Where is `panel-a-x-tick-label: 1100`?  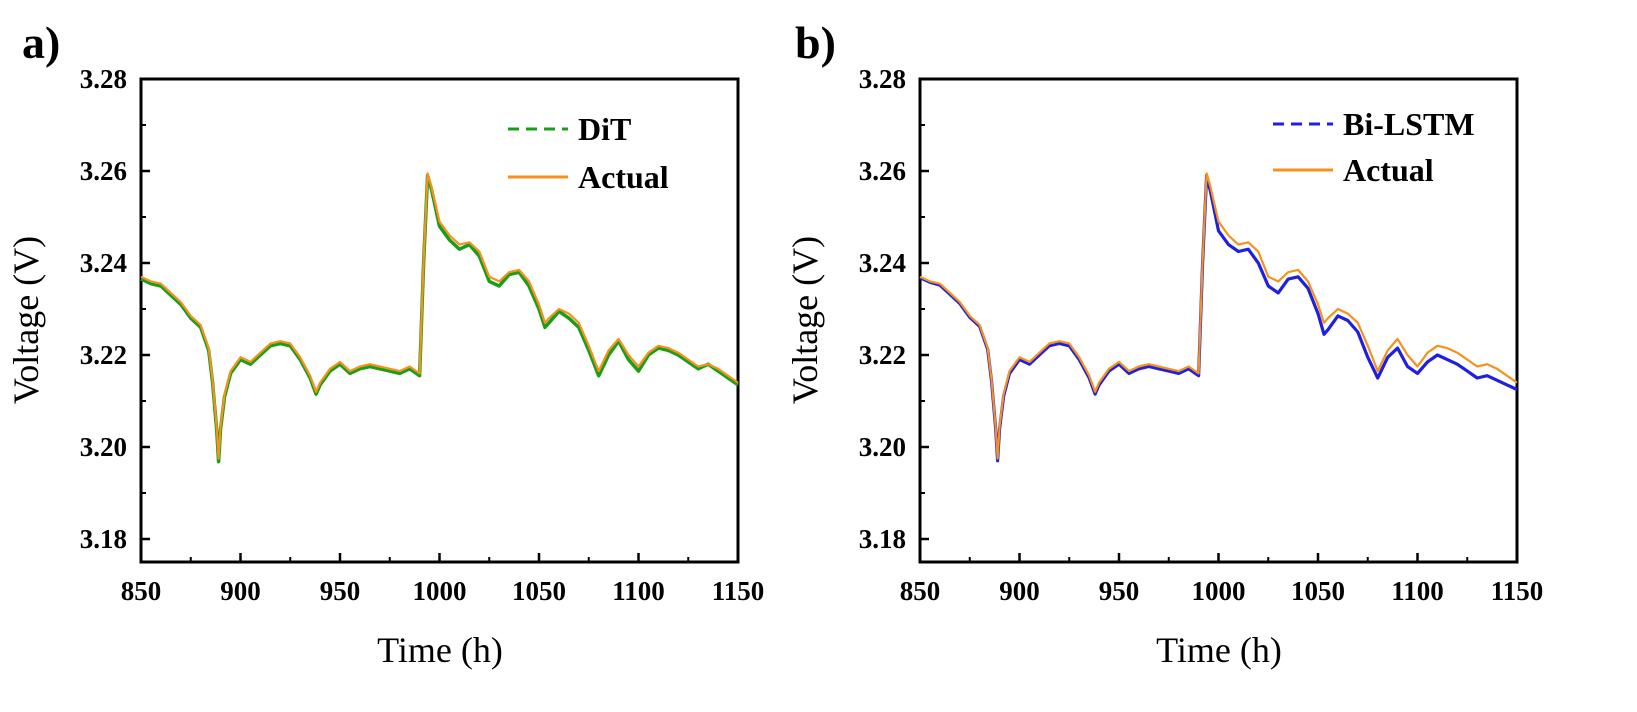
panel-a-x-tick-label: 1100 is located at coordinates (638, 591).